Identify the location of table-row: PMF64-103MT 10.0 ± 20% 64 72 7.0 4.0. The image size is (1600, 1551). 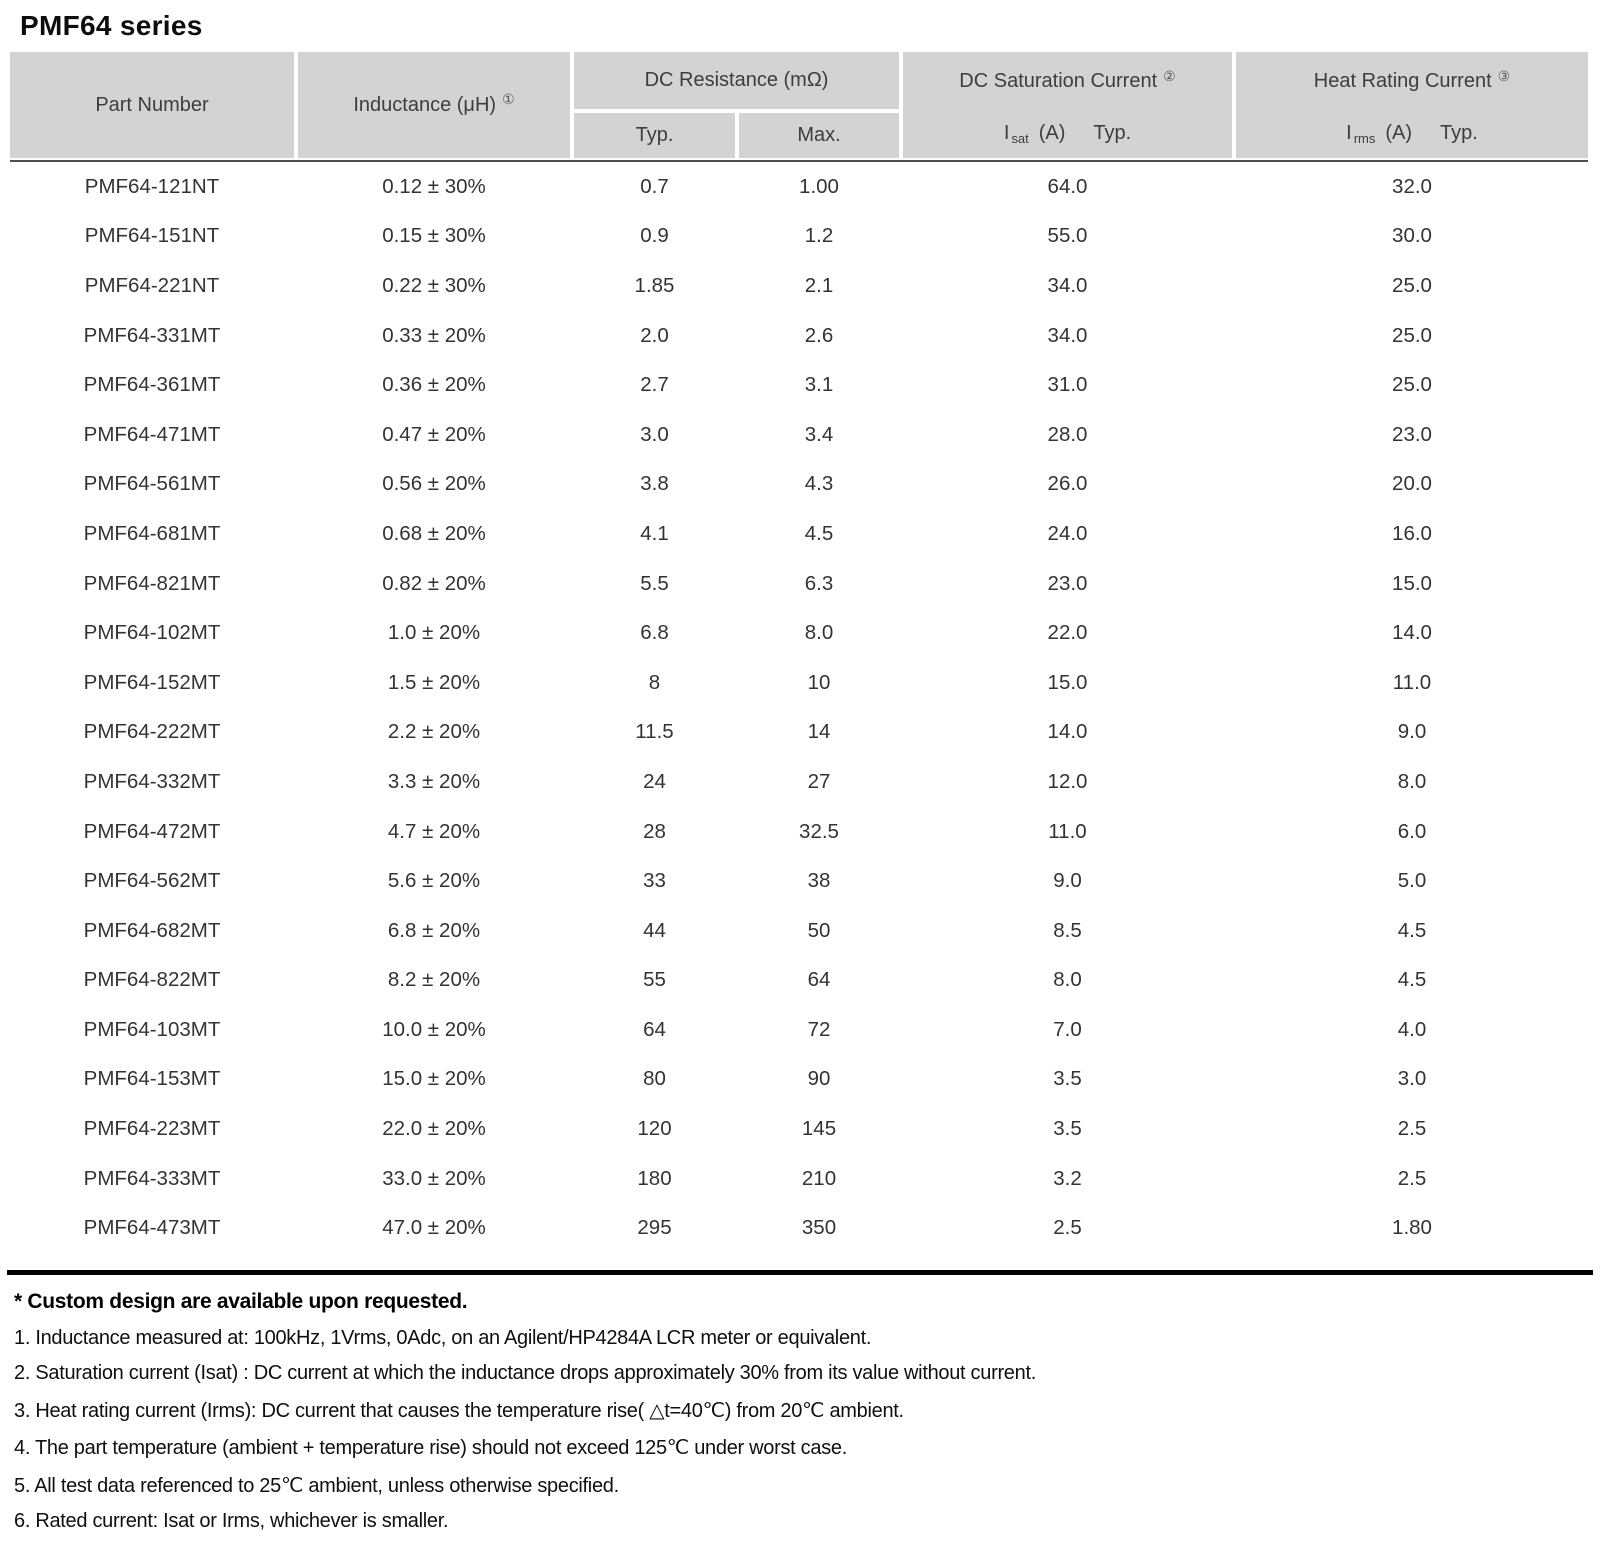
(799, 1030).